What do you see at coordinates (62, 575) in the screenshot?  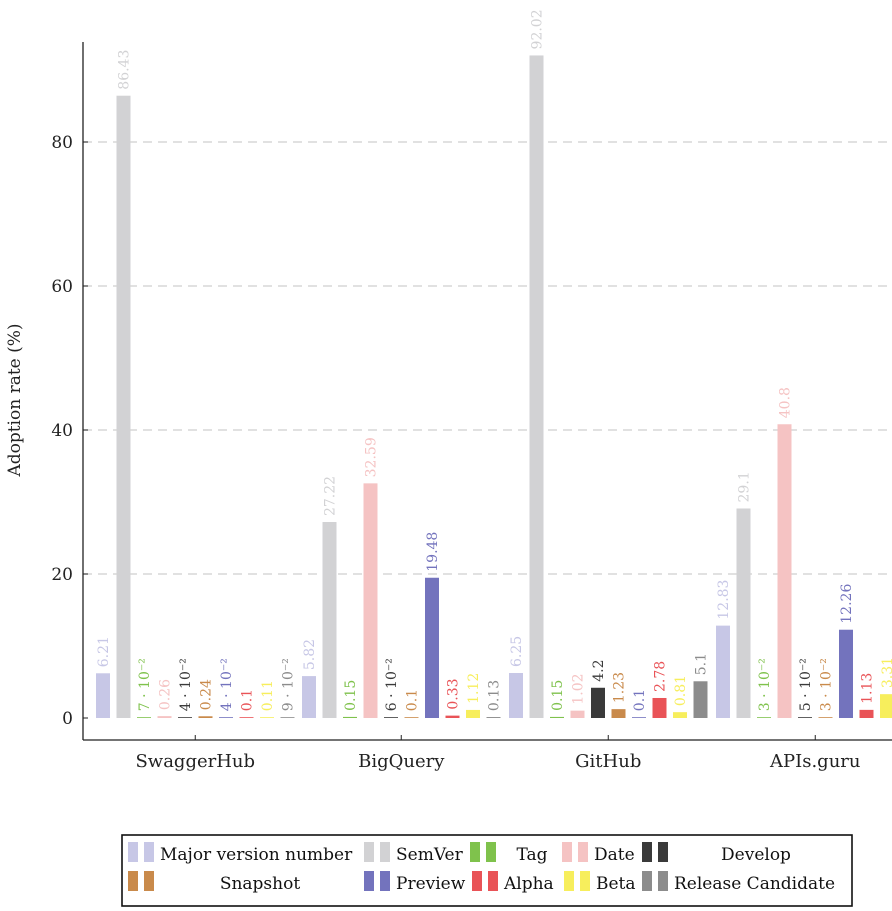 I see `y-tick-label: 20` at bounding box center [62, 575].